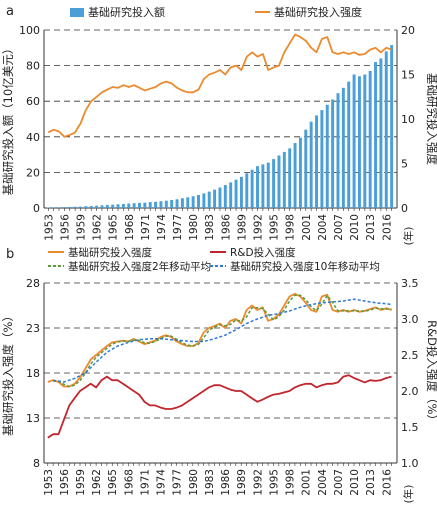 This screenshot has width=437, height=506. Describe the element at coordinates (110, 252) in the screenshot. I see `legend-label: 基础研究投入强度` at that location.